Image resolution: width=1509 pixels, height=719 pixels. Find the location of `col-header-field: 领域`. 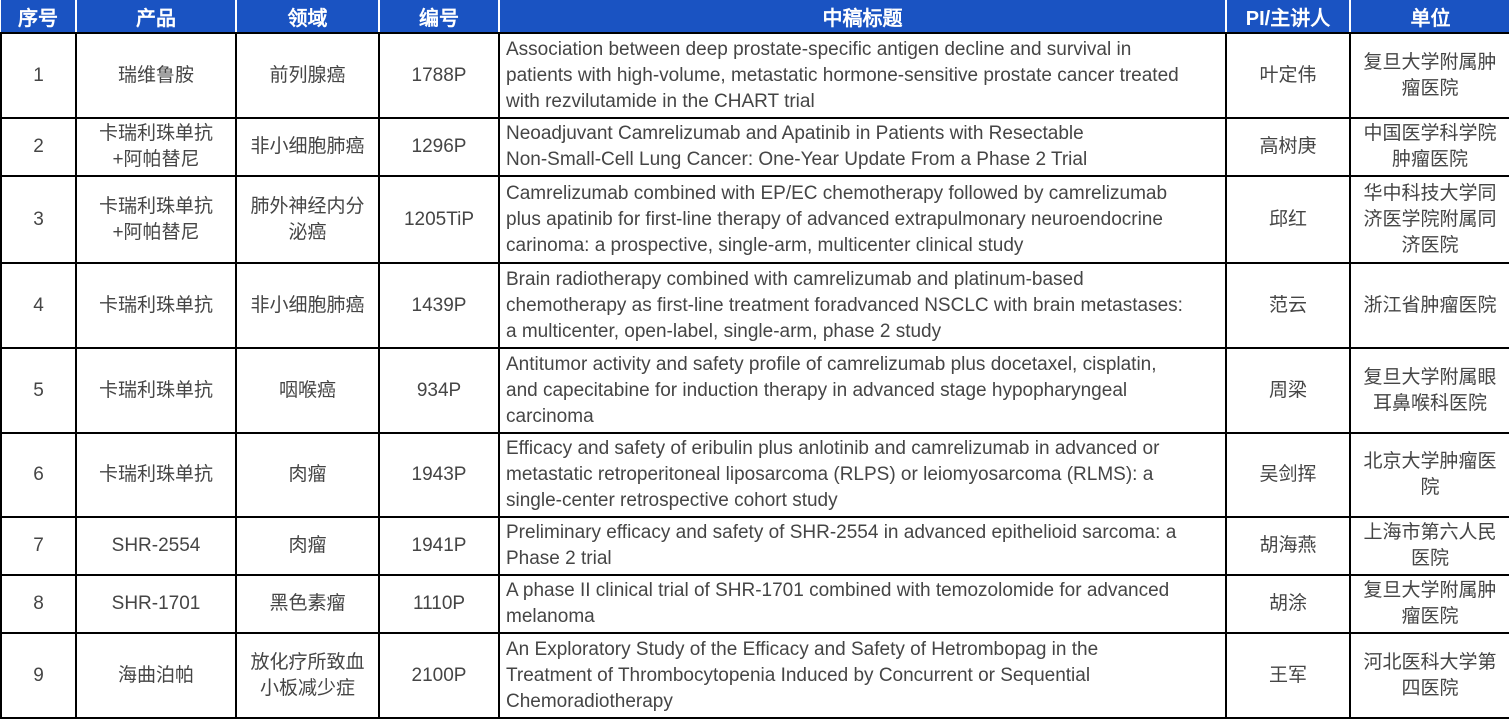

col-header-field: 领域 is located at coordinates (308, 17).